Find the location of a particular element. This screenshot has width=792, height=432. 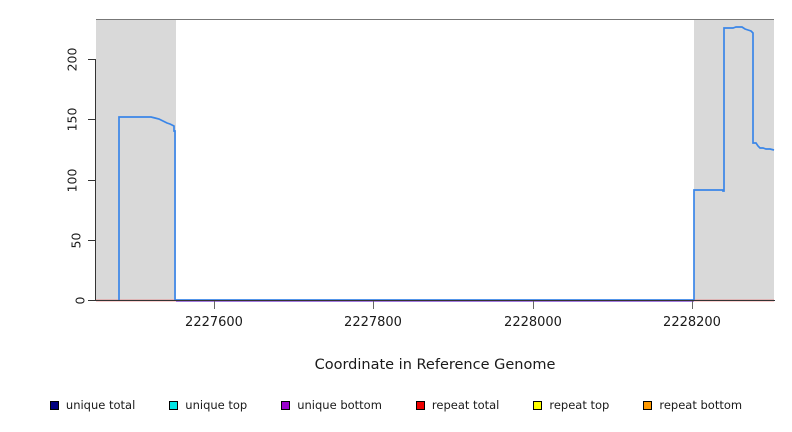

x-tick-label-2227800: 2227800 is located at coordinates (373, 322).